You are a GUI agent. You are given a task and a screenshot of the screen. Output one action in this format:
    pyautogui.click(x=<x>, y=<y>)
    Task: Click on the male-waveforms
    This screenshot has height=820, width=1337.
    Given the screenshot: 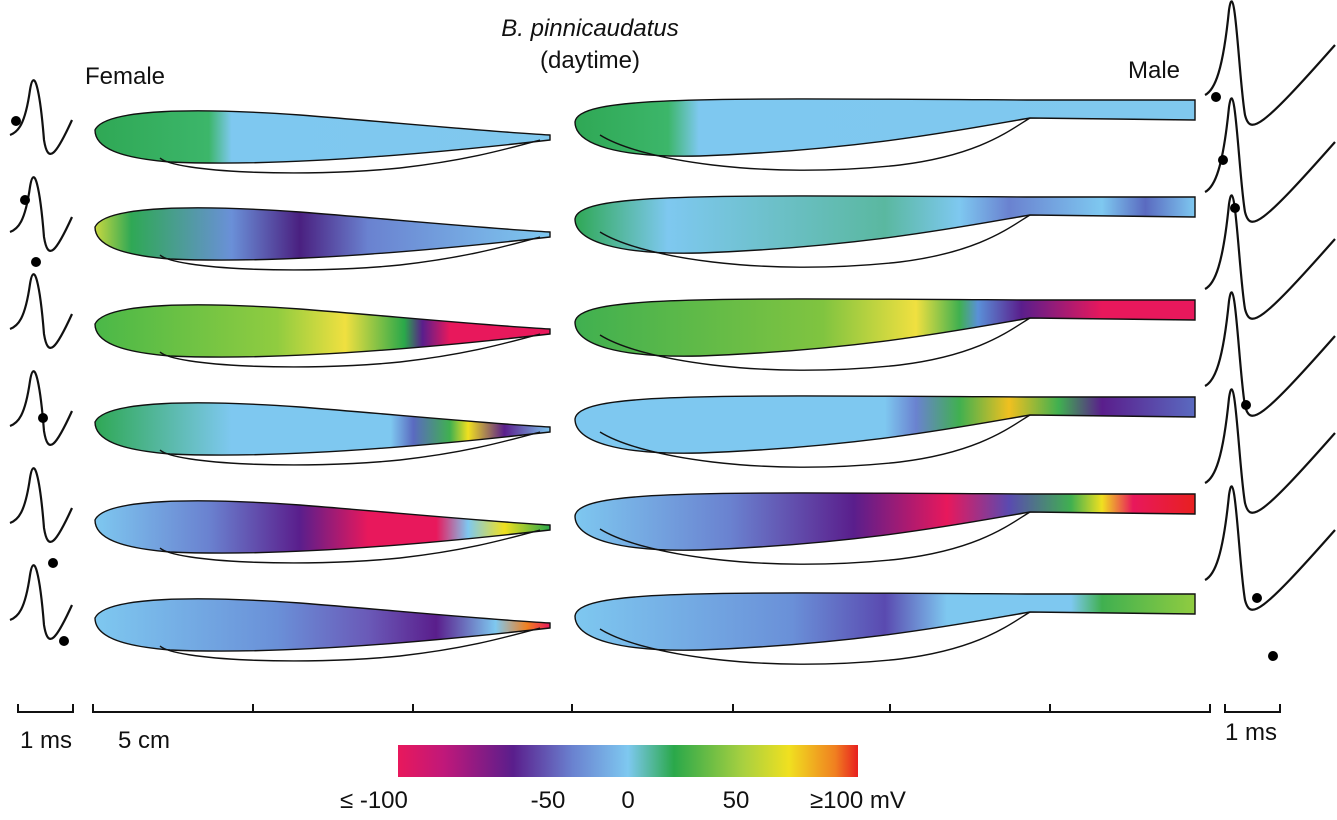 What is the action you would take?
    pyautogui.click(x=1270, y=330)
    